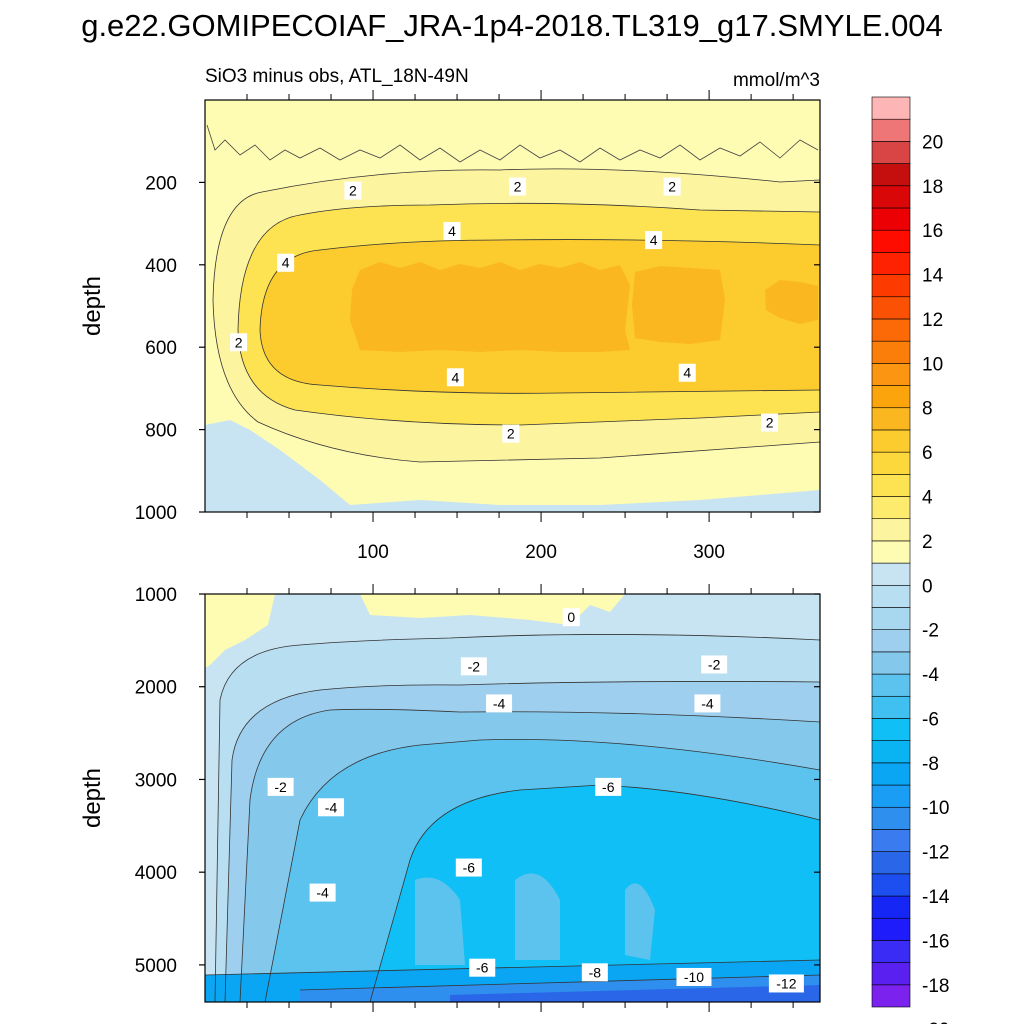 The width and height of the screenshot is (1024, 1024). I want to click on lower-contour-label: -8, so click(594, 972).